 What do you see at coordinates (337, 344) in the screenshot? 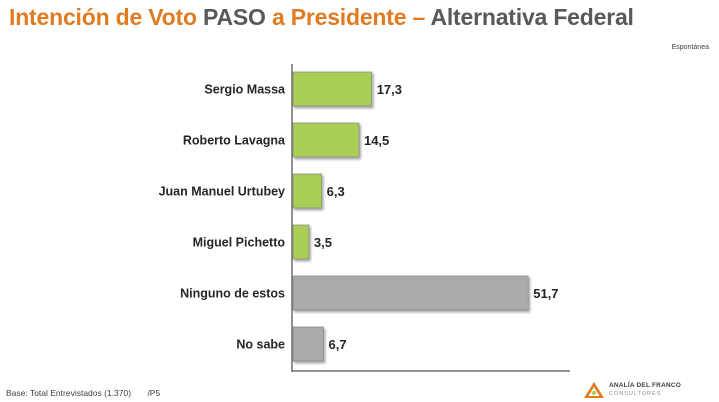
I see `value-label-5: 6,7` at bounding box center [337, 344].